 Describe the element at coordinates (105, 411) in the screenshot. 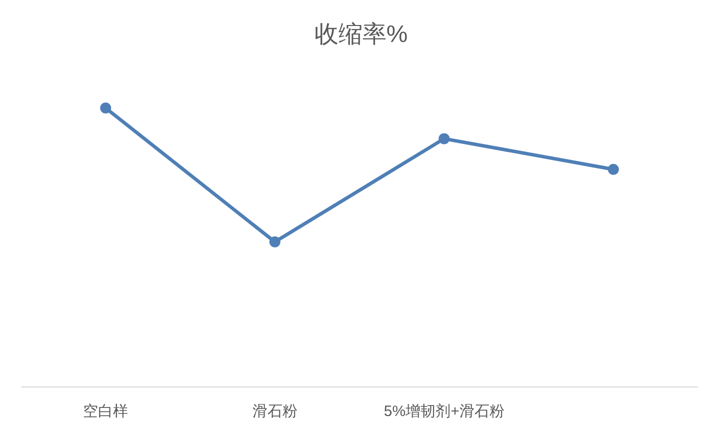

I see `x-tick-label: 空白样` at that location.